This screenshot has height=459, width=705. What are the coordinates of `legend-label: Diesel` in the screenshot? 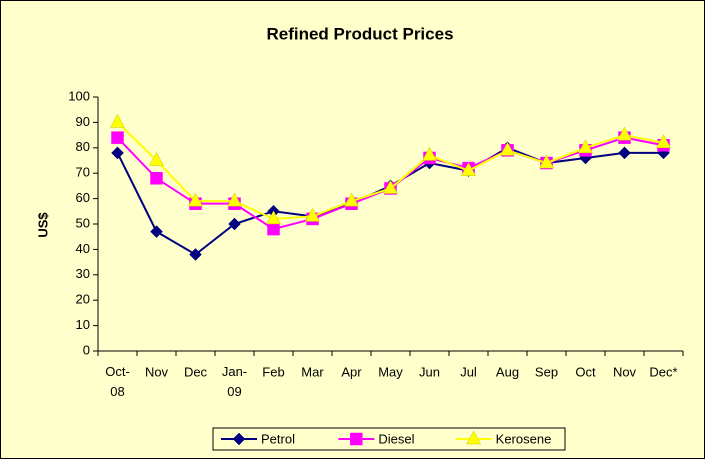 It's located at (396, 438).